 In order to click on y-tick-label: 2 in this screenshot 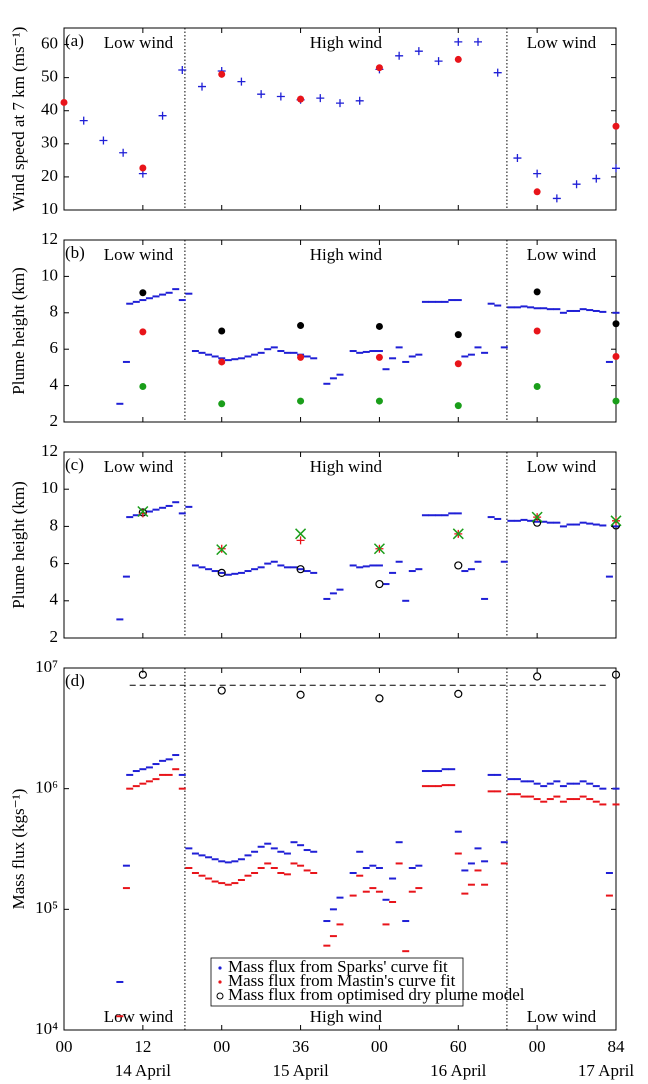, I will do `click(54, 420)`.